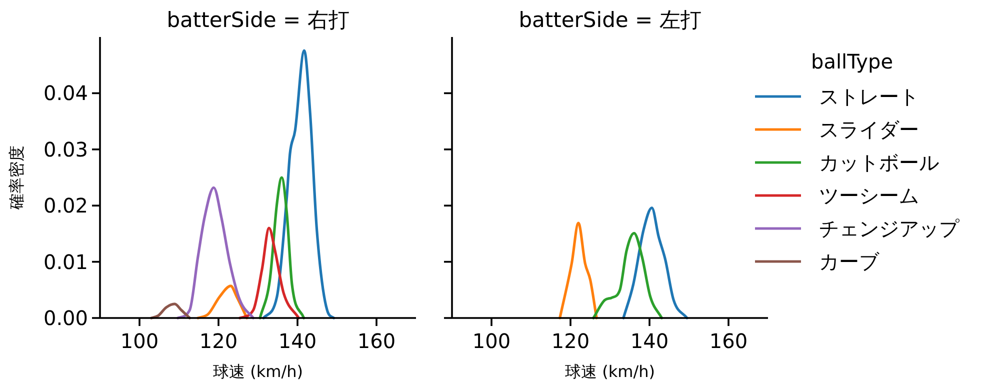  I want to click on legend-label: ストレート, so click(869, 96).